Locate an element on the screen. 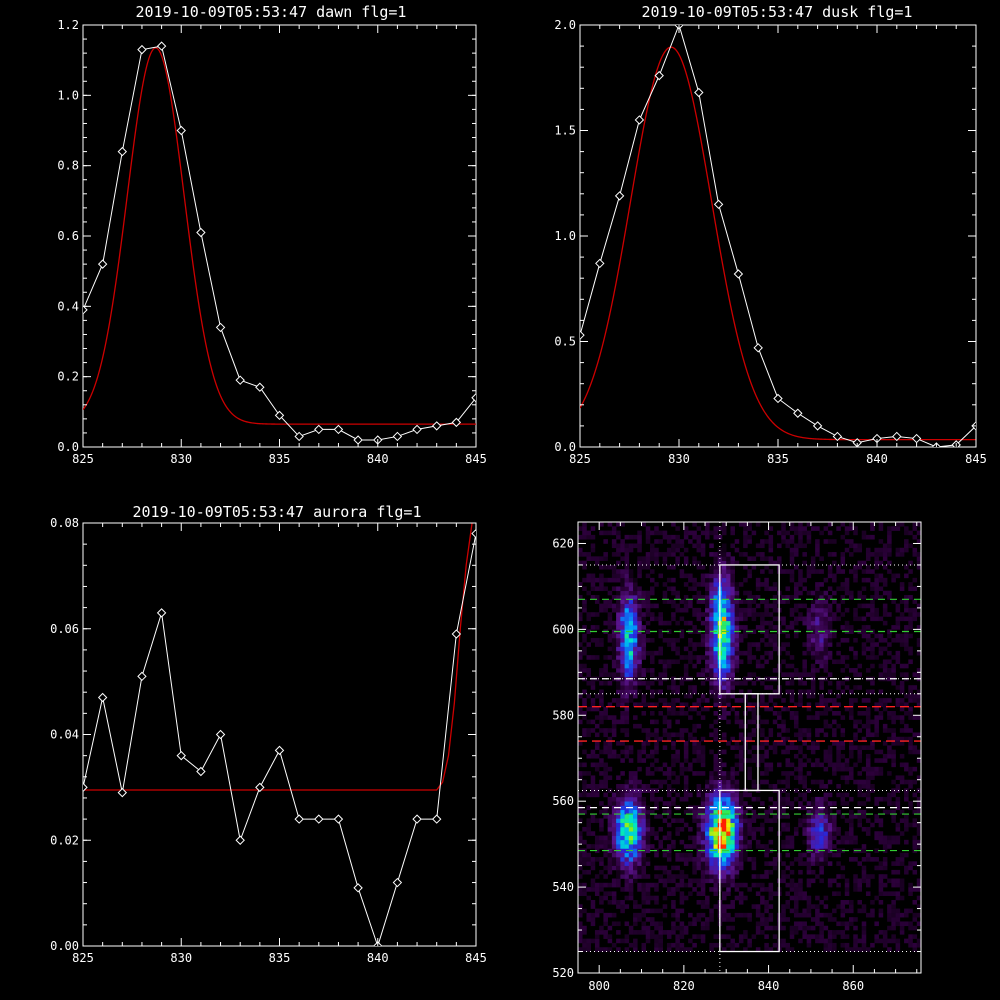 Image resolution: width=1000 pixels, height=1000 pixels. dawn-data-point is located at coordinates (142, 49).